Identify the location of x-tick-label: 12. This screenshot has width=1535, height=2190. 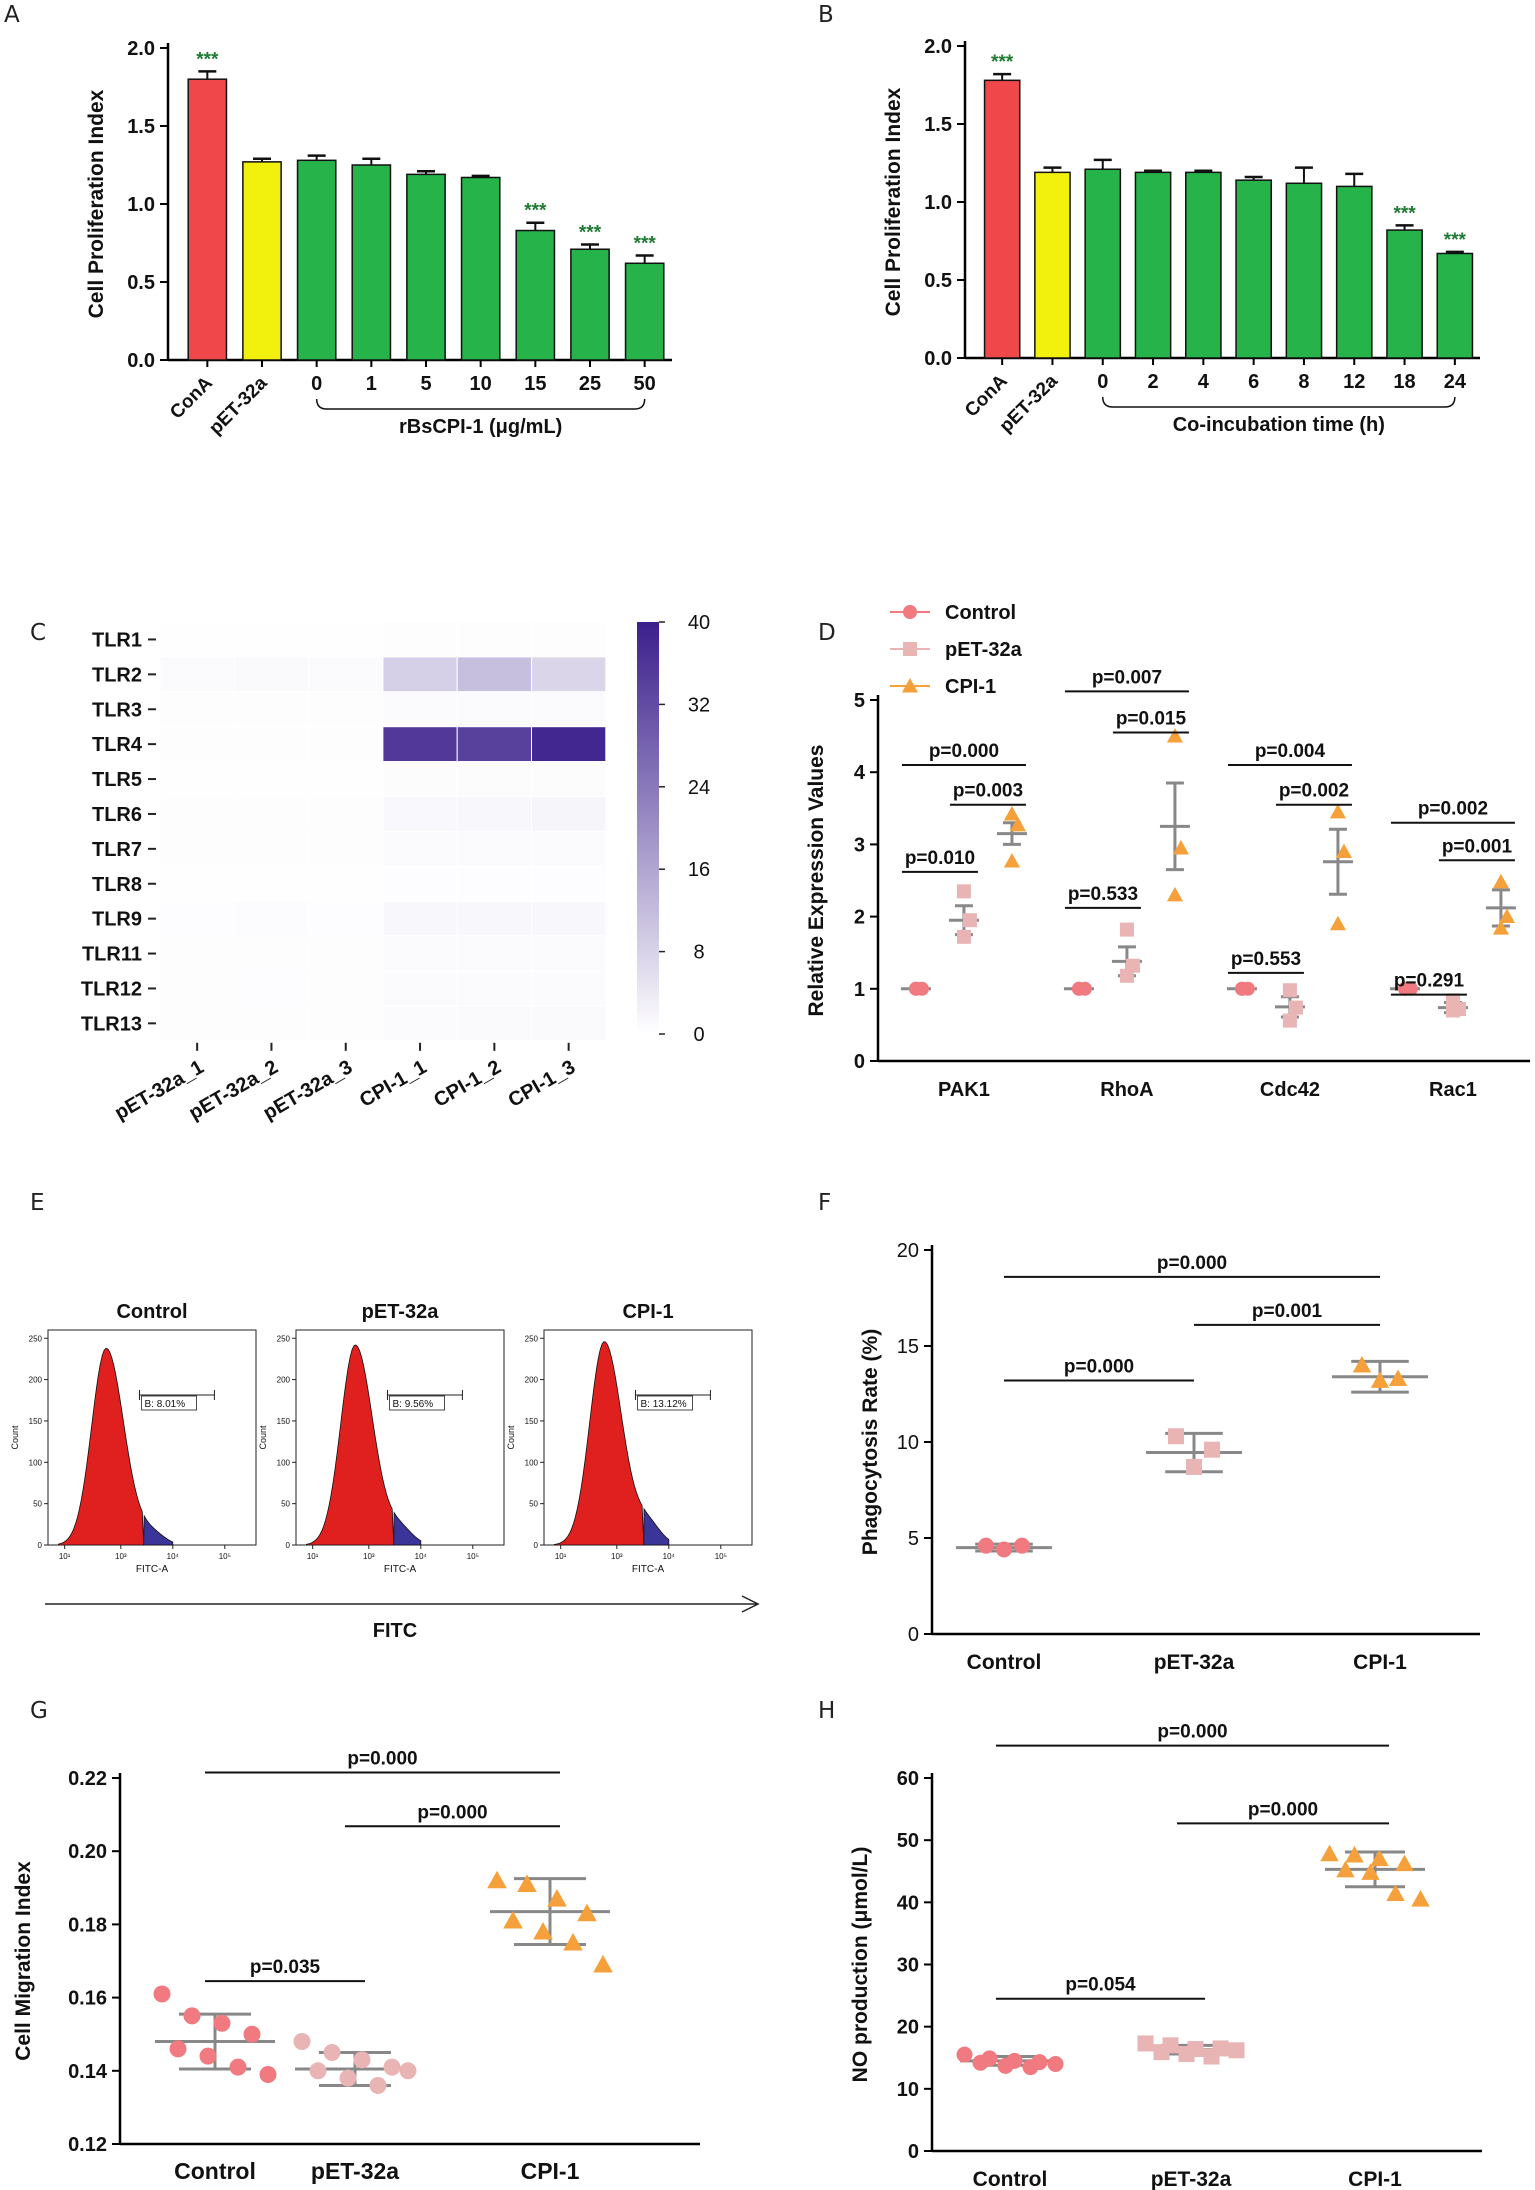
(1354, 382).